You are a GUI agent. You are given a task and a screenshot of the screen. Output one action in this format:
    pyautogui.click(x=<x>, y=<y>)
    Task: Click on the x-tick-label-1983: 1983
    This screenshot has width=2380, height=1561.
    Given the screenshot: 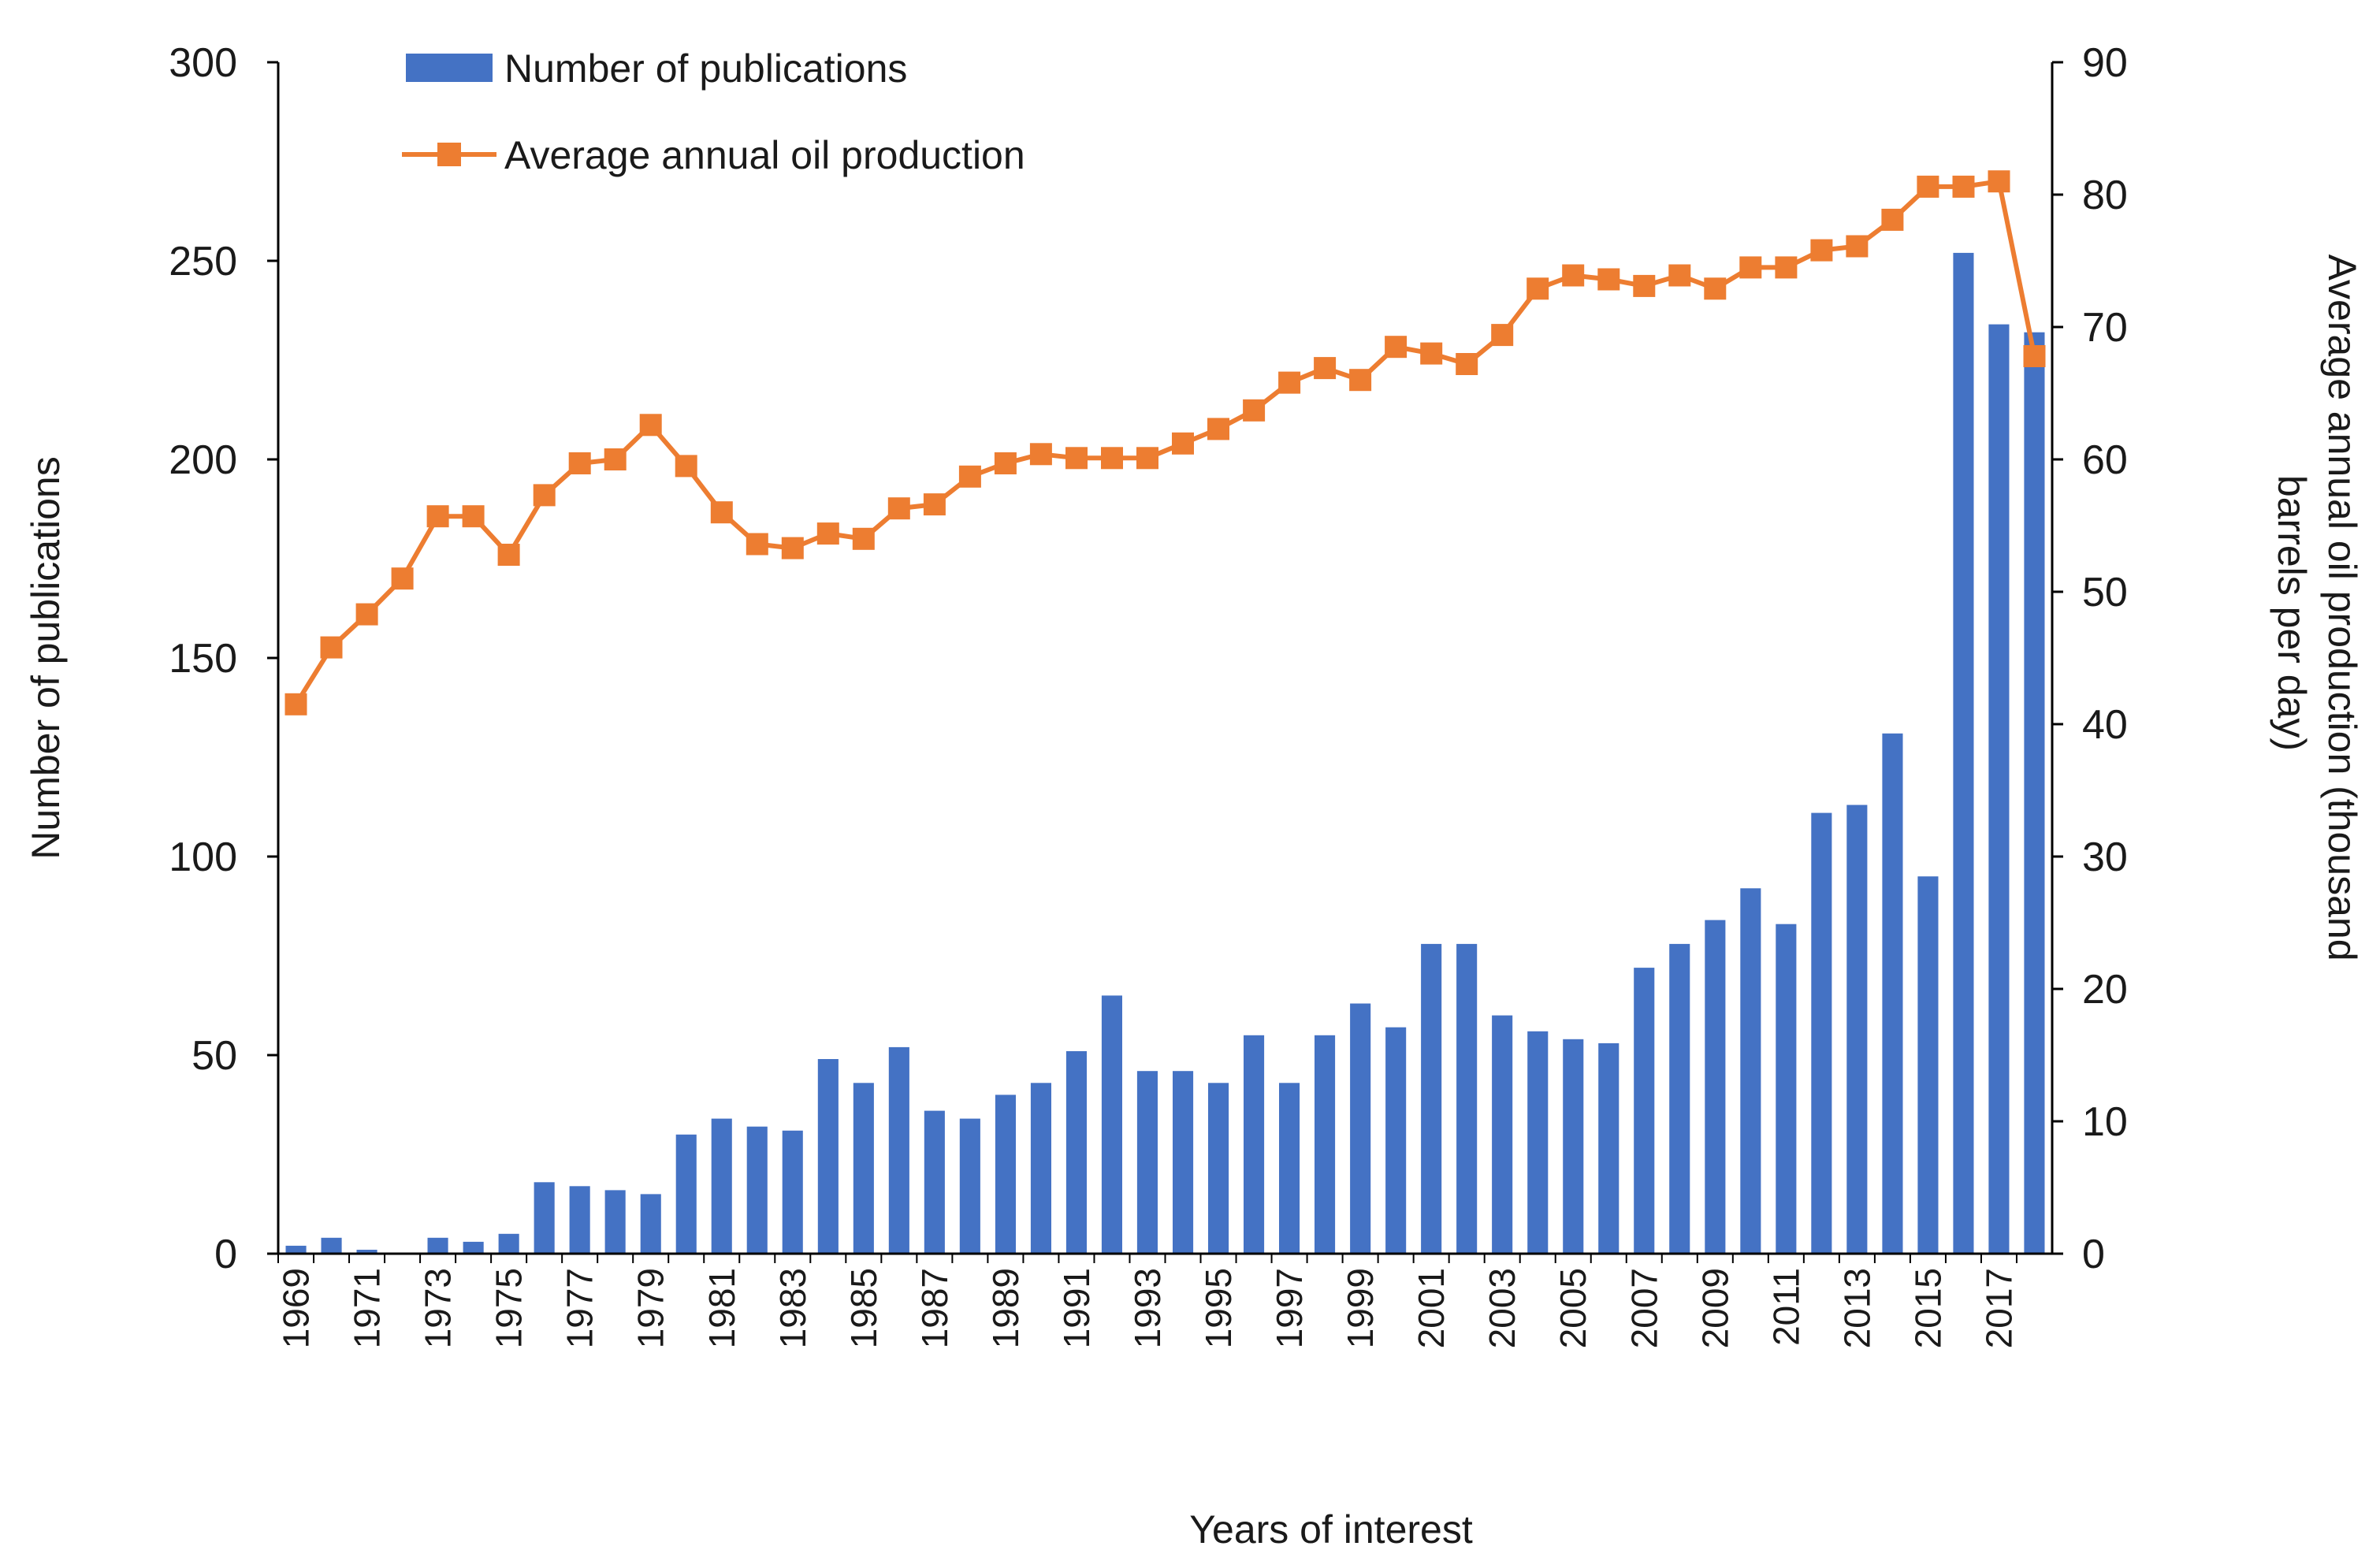 What is the action you would take?
    pyautogui.click(x=792, y=1308)
    